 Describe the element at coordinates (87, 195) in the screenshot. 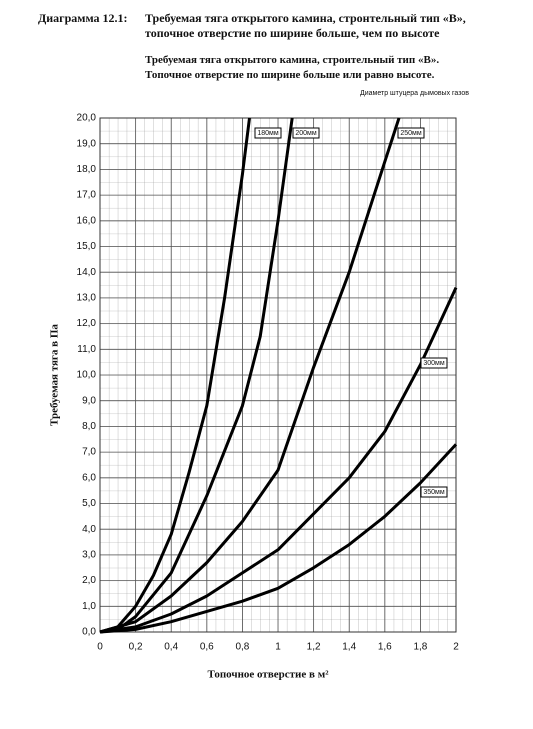

I see `y-tick-label: 17,0` at that location.